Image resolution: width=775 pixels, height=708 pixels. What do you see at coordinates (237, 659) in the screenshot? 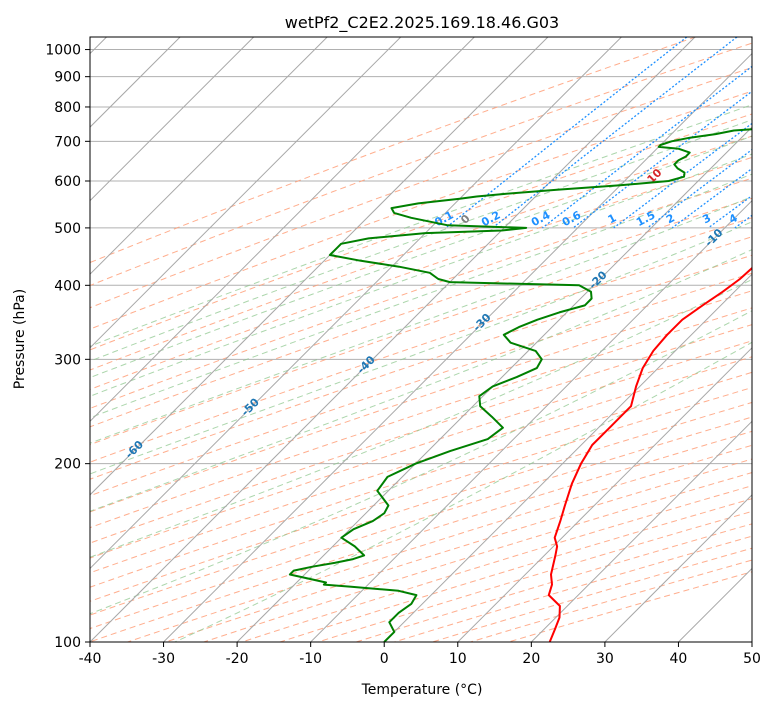
I see `x-tick-label: -20` at bounding box center [237, 659].